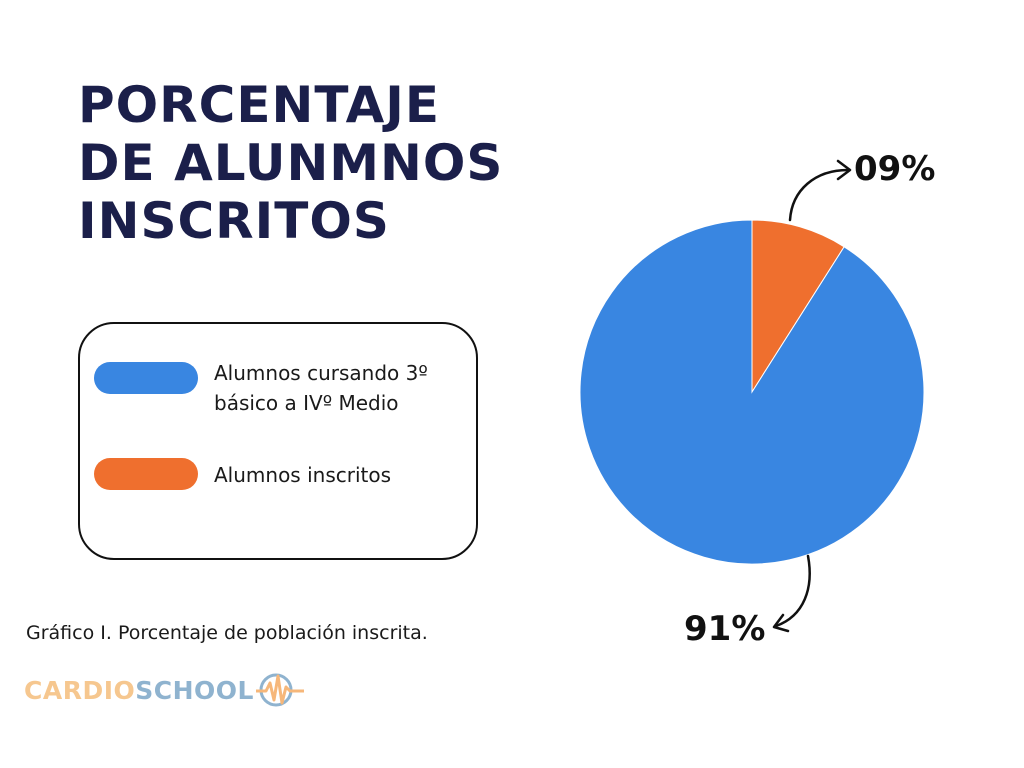 This screenshot has width=1024, height=768. I want to click on data-label-large-slice: 91%, so click(724, 629).